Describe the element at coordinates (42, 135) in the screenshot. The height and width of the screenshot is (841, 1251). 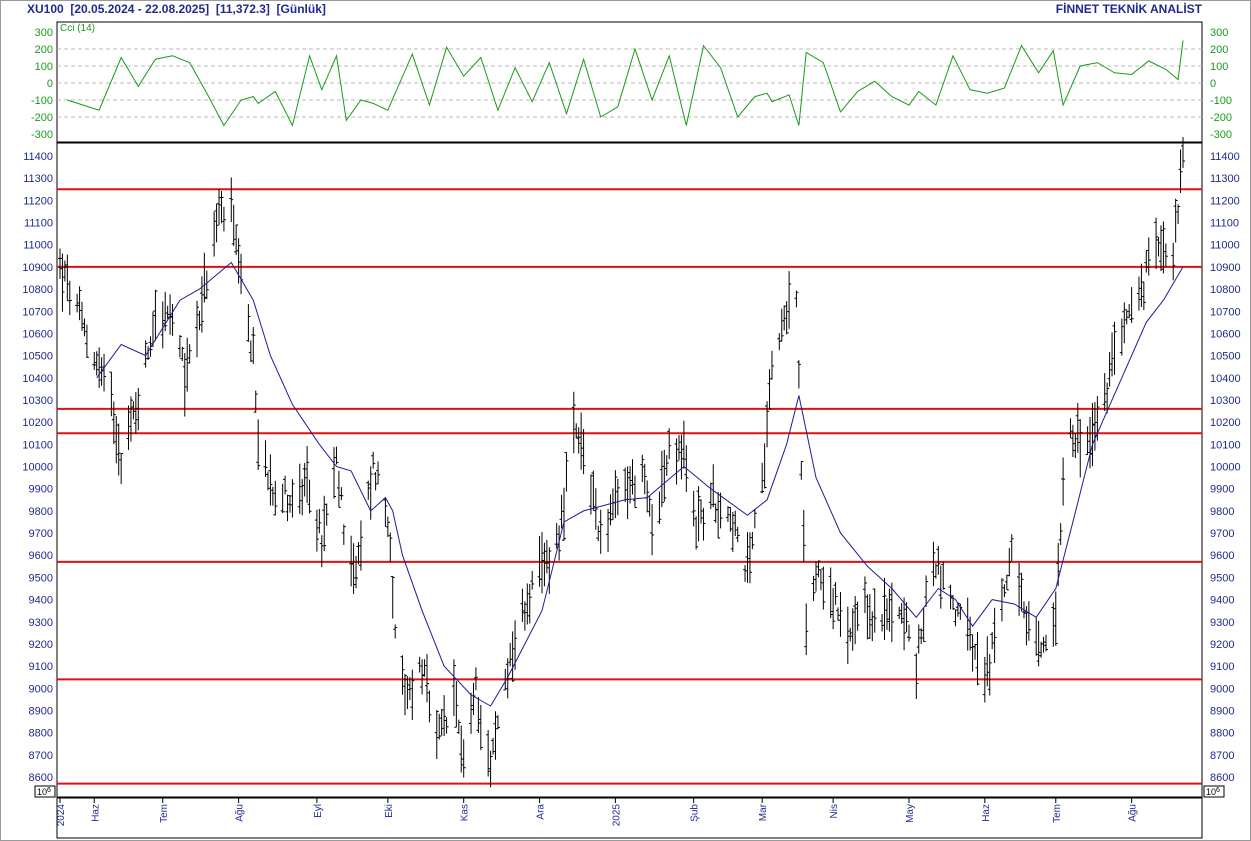
I see `cci-tick-left: -300` at that location.